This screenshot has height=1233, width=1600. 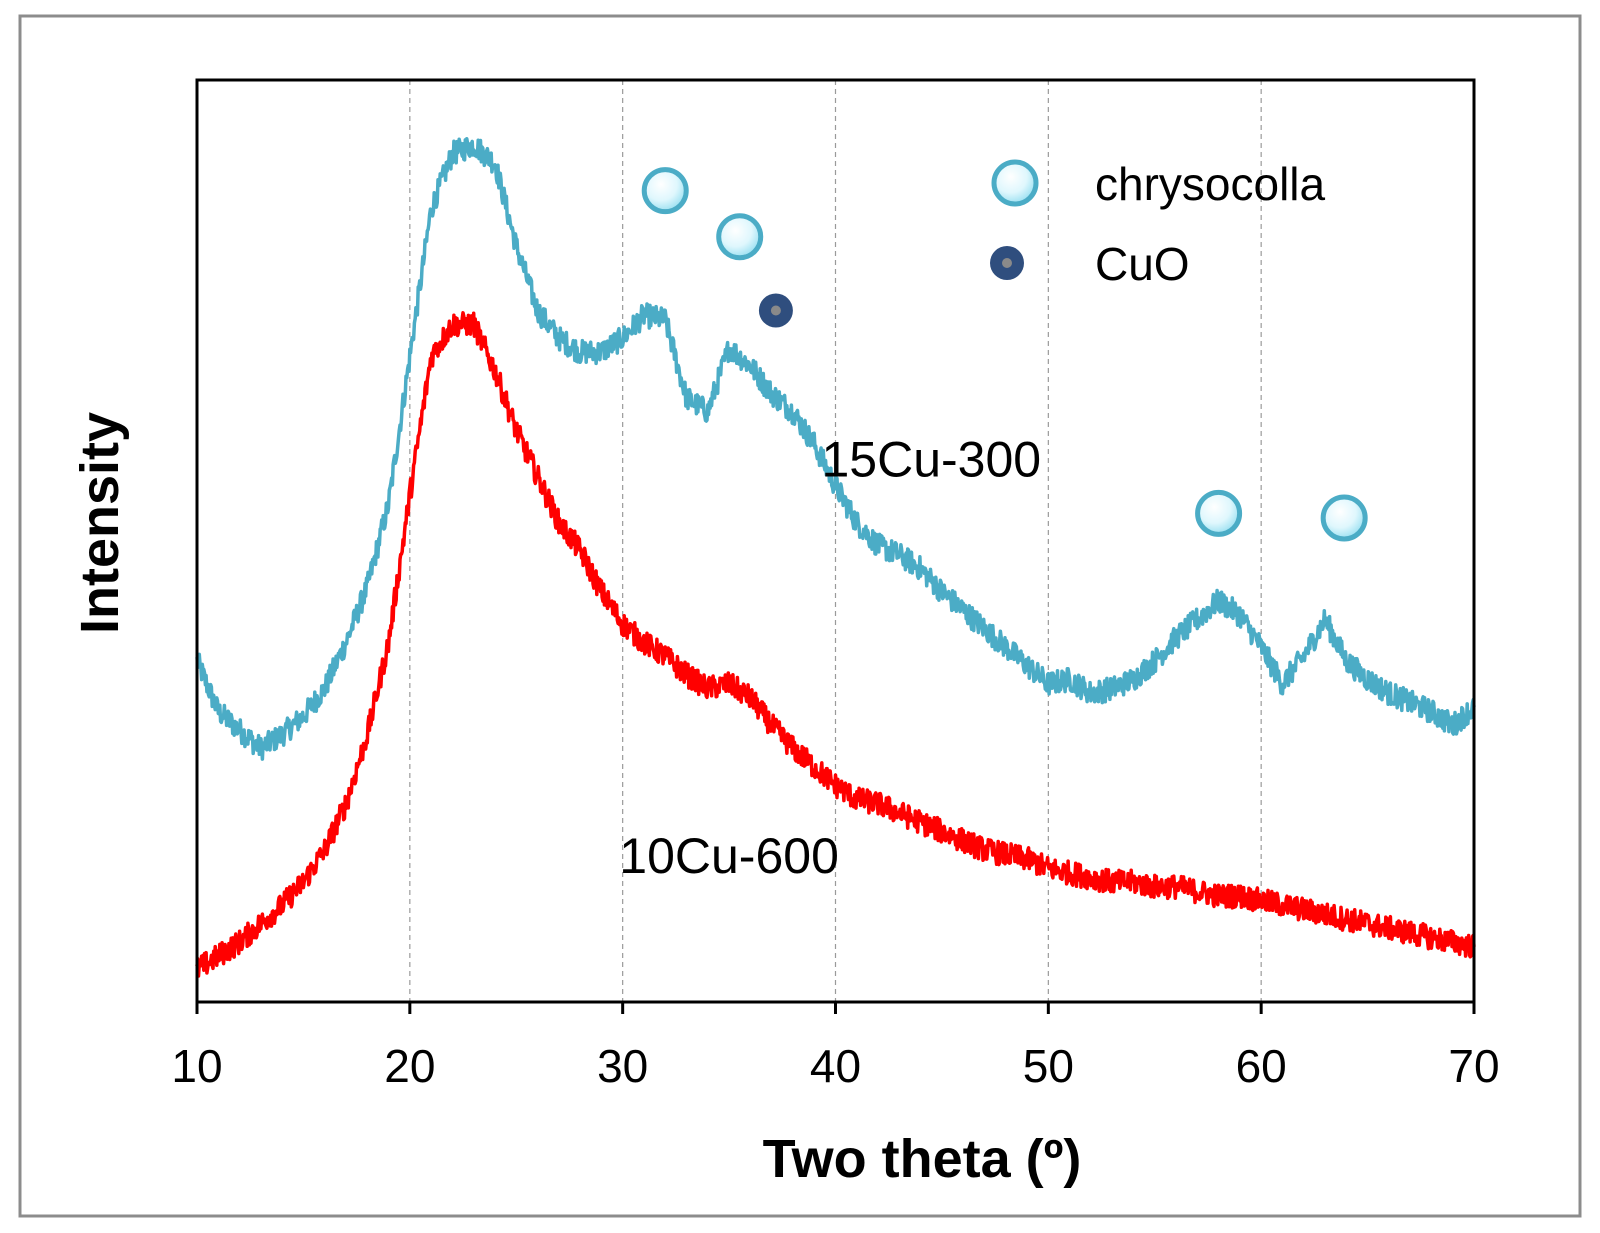 I want to click on legend: chrysocolla CuO, so click(x=1158, y=224).